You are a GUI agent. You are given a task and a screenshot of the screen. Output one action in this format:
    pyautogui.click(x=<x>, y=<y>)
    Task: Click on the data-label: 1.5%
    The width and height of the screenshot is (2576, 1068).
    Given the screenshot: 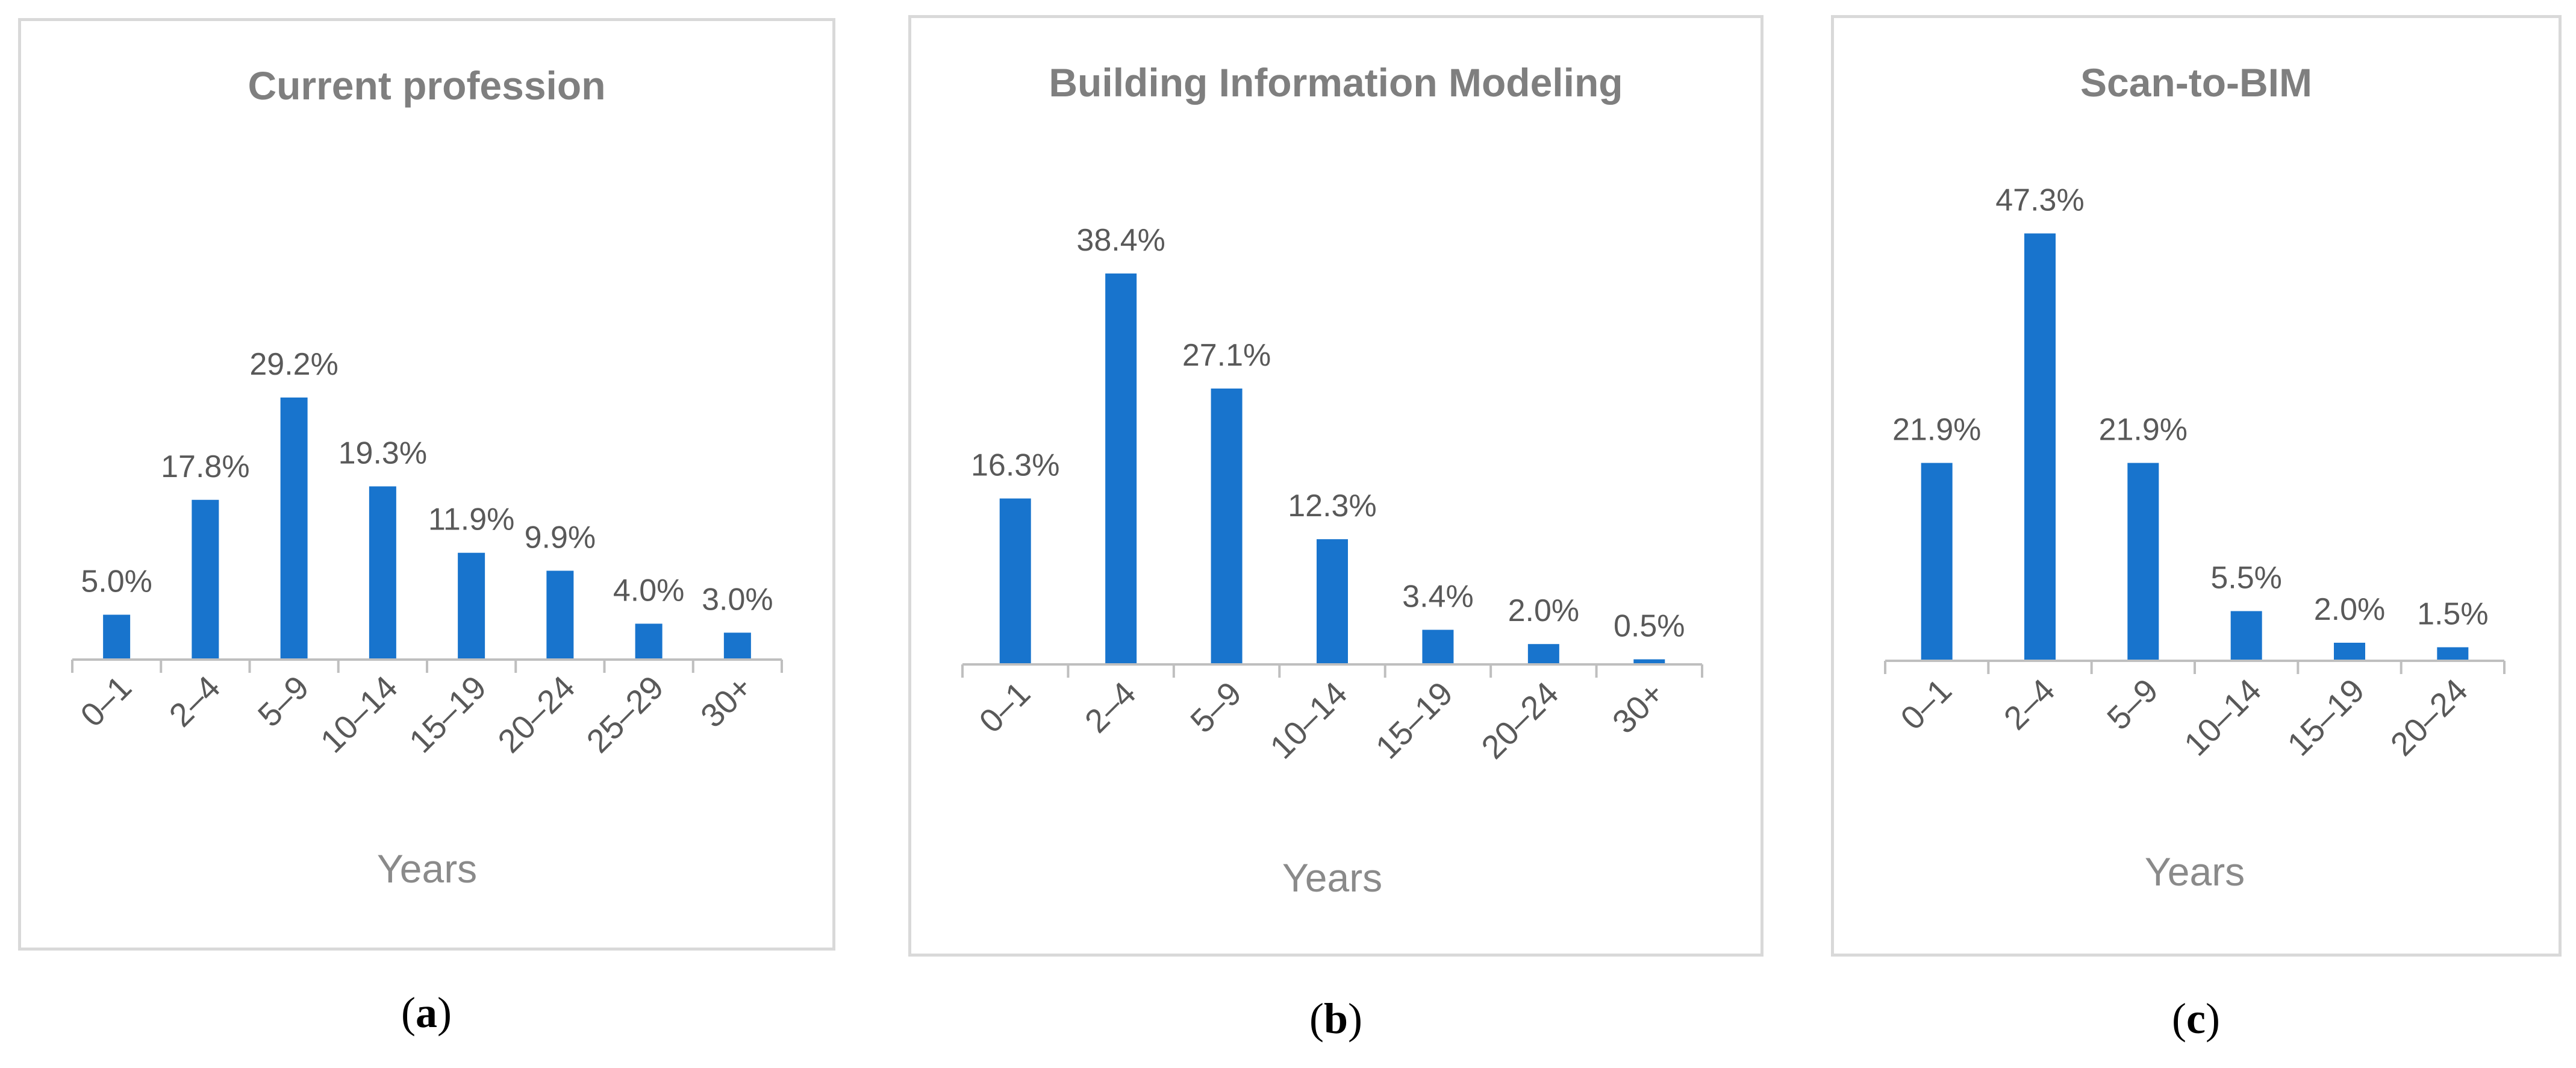 What is the action you would take?
    pyautogui.click(x=2453, y=614)
    